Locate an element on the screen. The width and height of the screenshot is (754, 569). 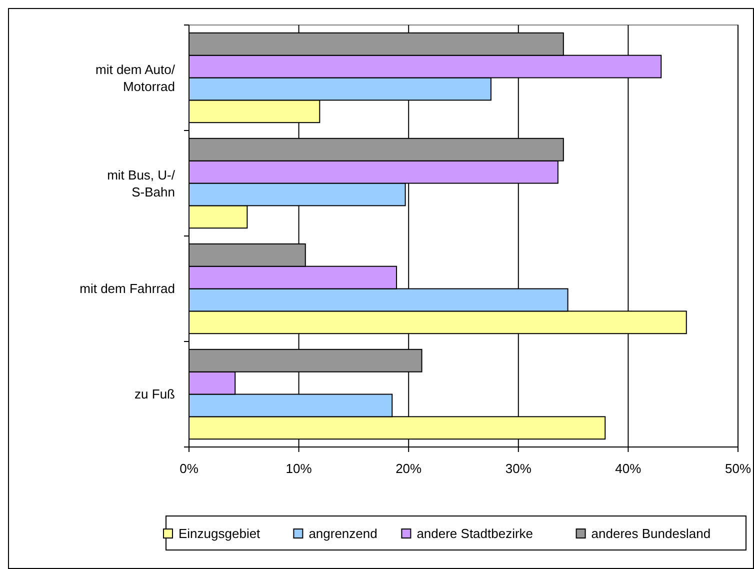
x-tick-label: 0% is located at coordinates (189, 468).